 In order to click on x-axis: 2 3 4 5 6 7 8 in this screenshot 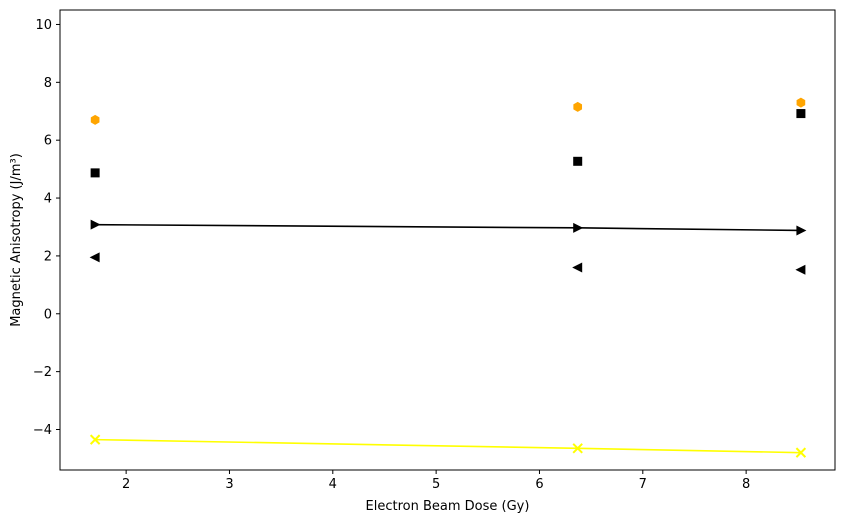, I will do `click(436, 481)`.